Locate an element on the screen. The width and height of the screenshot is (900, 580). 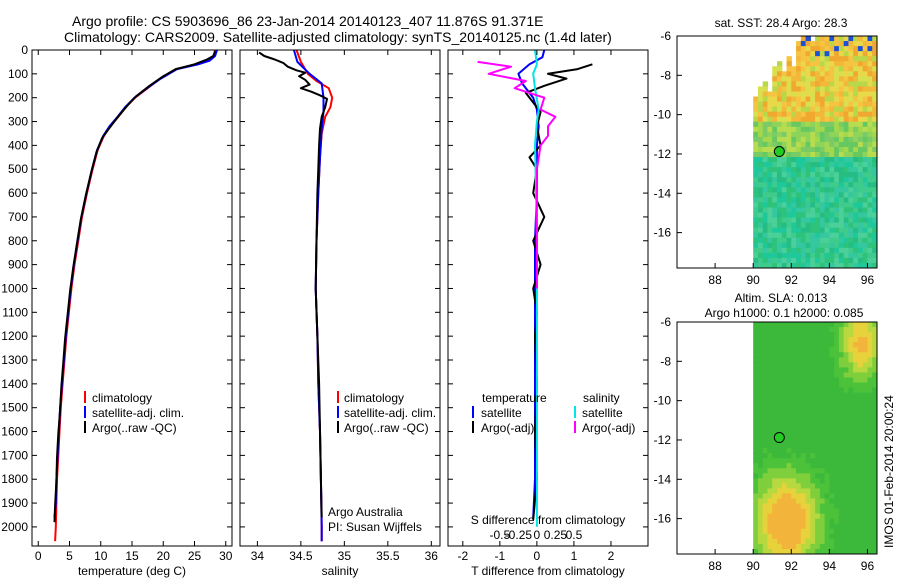
t-difference-x-label: T difference from climatology is located at coordinates (548, 571).